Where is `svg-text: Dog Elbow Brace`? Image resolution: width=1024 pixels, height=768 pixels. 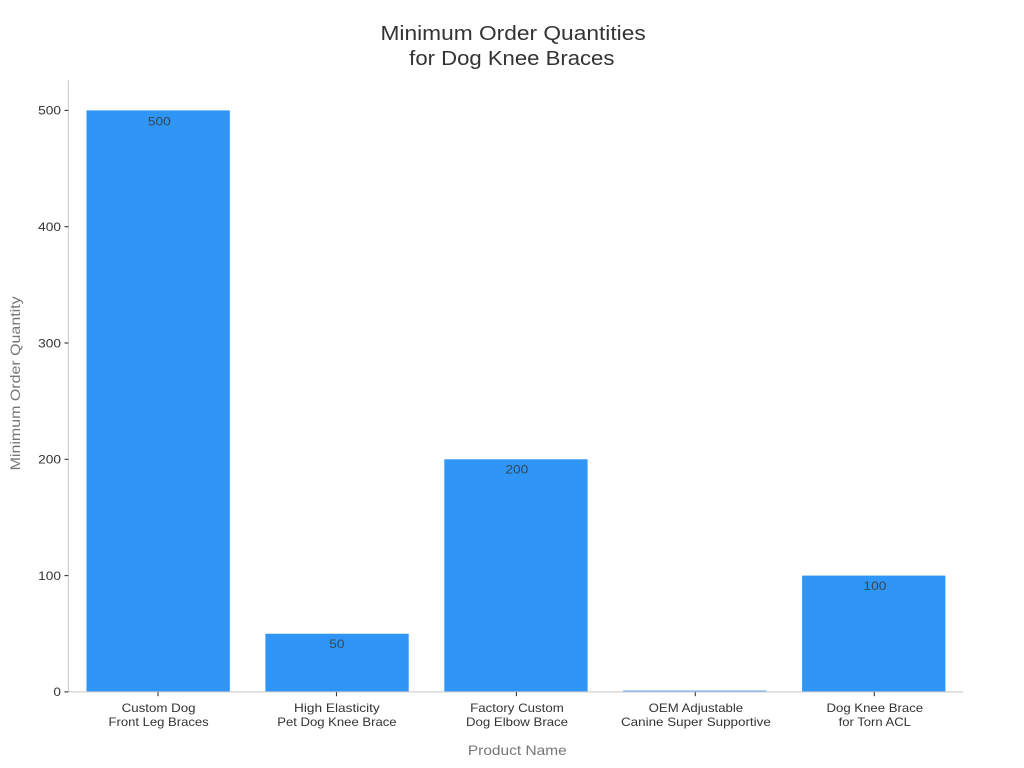 svg-text: Dog Elbow Brace is located at coordinates (517, 722).